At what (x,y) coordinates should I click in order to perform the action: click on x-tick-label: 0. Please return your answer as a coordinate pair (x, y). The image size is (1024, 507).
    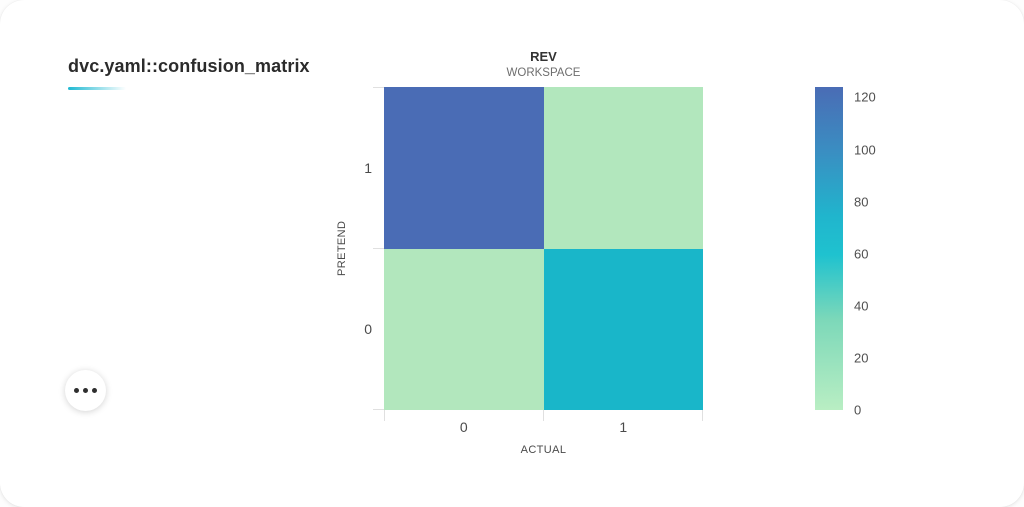
    Looking at the image, I should click on (463, 427).